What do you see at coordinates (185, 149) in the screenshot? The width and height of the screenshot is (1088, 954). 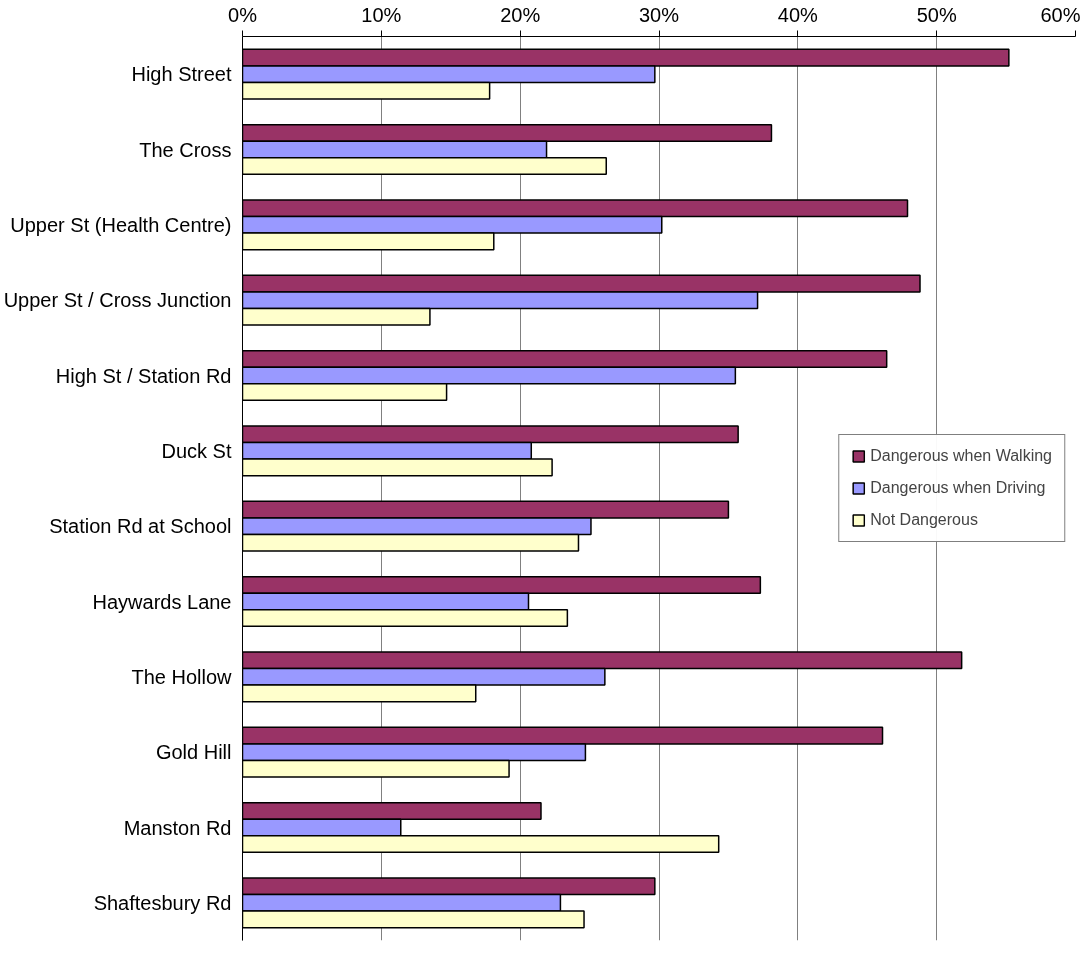 I see `y-tick-label: The Cross` at bounding box center [185, 149].